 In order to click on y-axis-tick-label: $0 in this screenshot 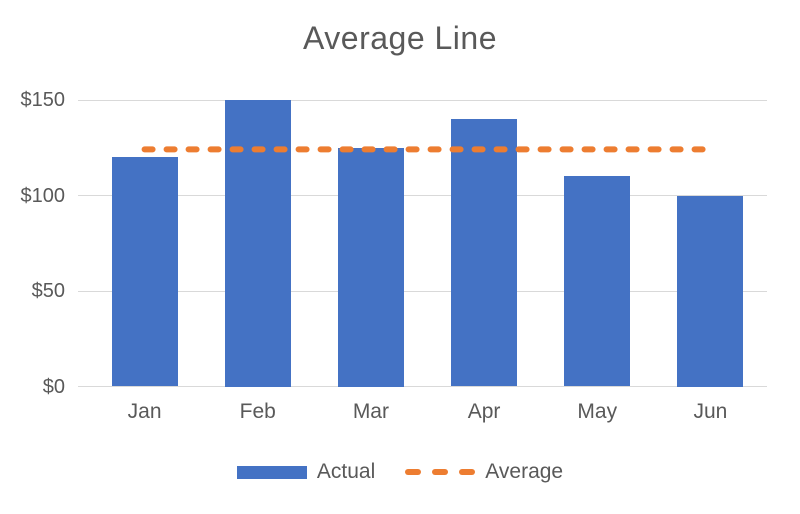, I will do `click(53, 386)`.